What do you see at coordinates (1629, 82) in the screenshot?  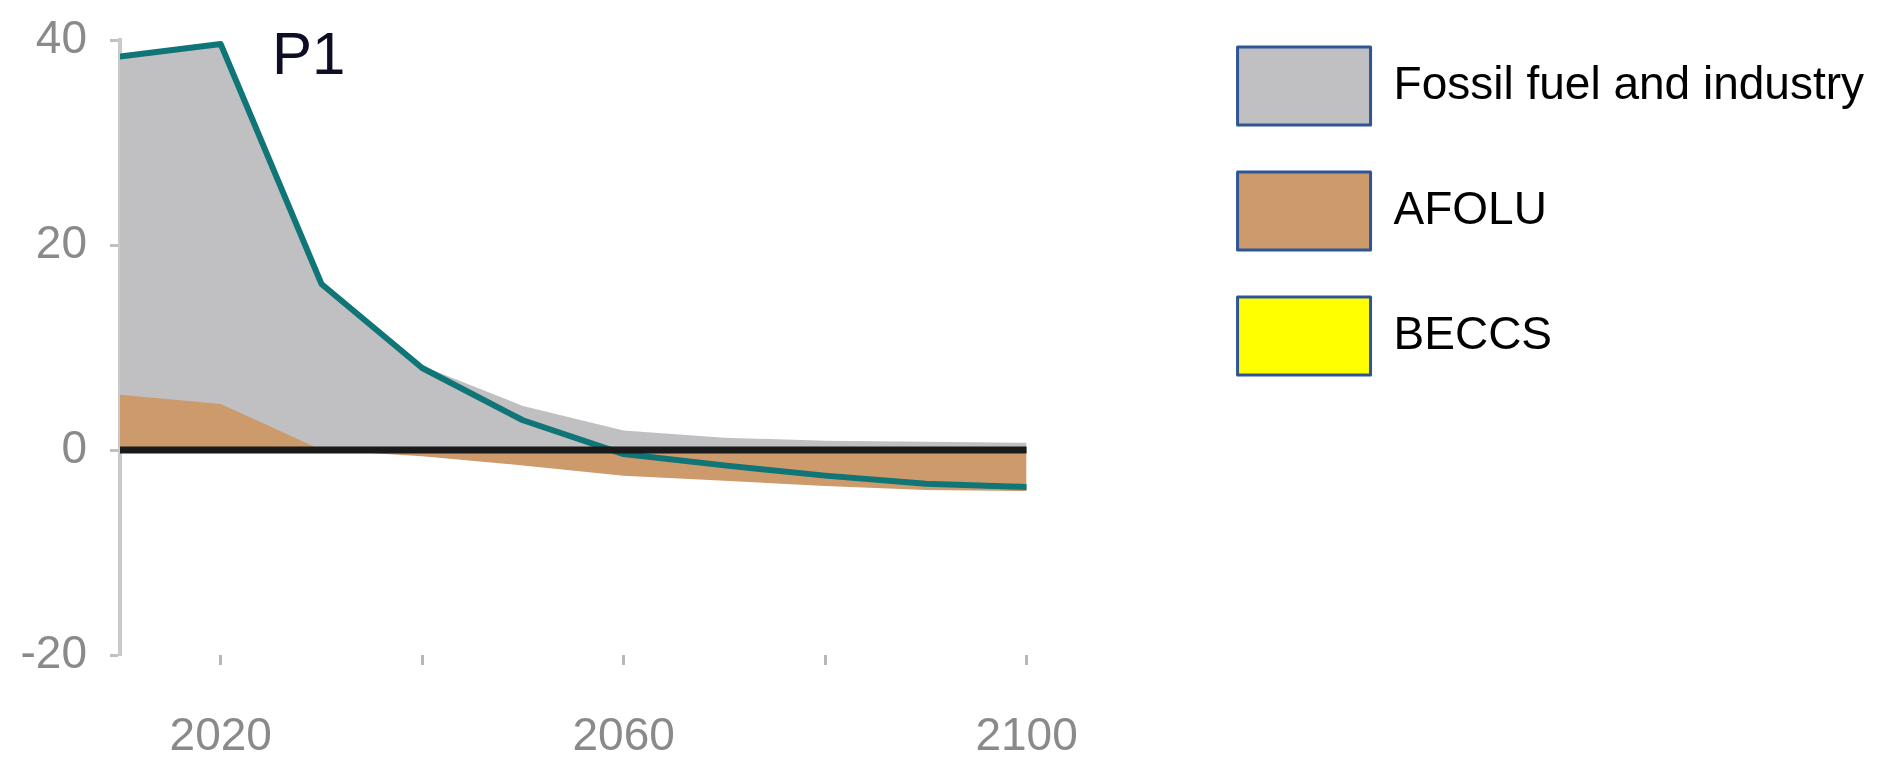 I see `legend-label: Fossil fuel and industry` at bounding box center [1629, 82].